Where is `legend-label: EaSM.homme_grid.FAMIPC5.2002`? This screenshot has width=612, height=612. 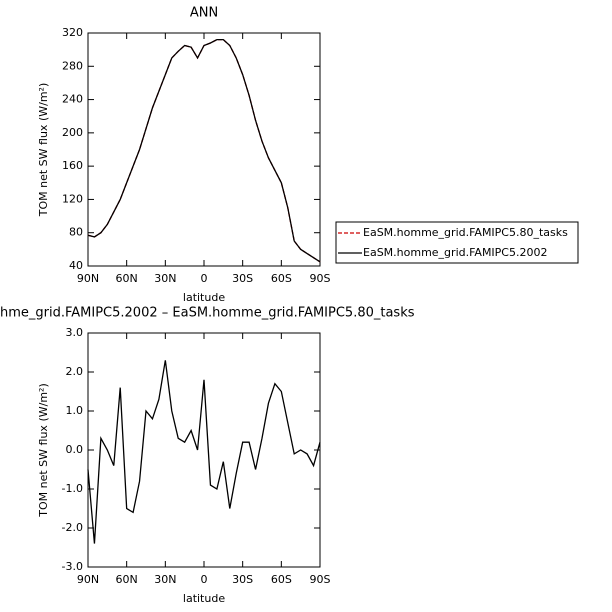 legend-label: EaSM.homme_grid.FAMIPC5.2002 is located at coordinates (455, 252).